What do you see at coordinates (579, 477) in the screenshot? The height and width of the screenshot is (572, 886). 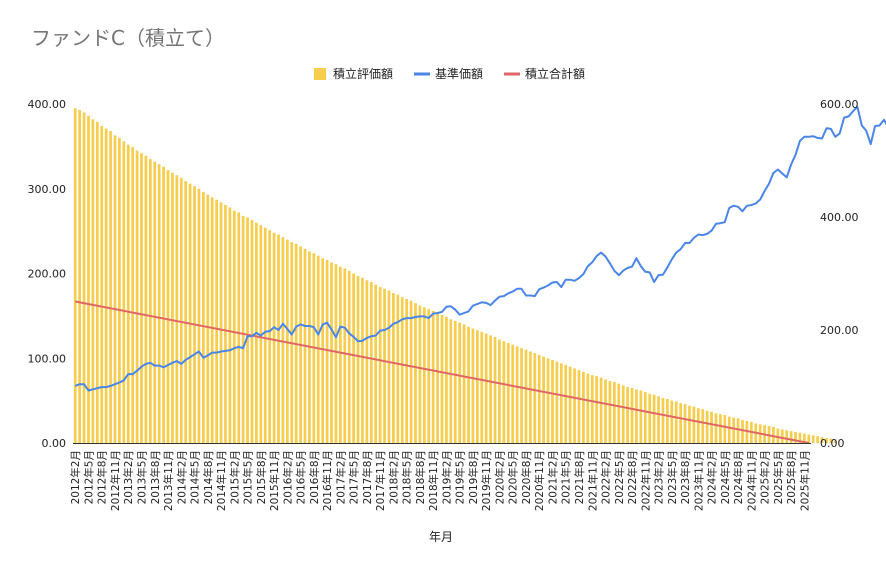 I see `x-tick-label: 2021年8月` at bounding box center [579, 477].